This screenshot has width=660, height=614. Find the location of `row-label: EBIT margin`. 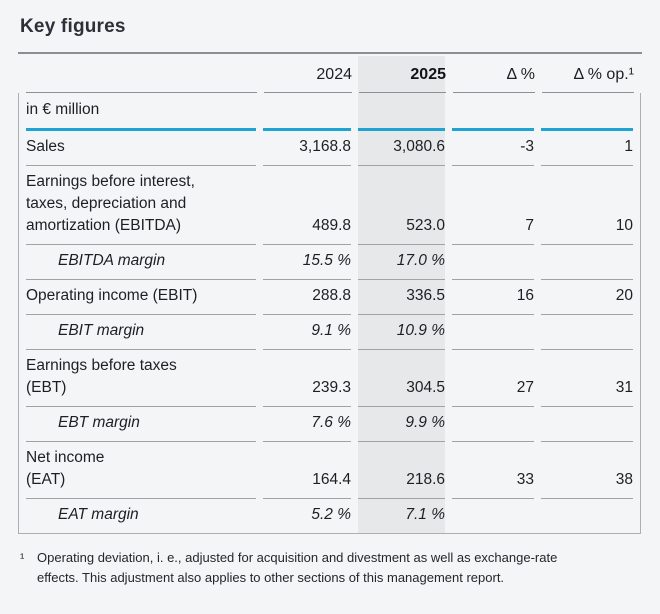

row-label: EBIT margin is located at coordinates (141, 332).